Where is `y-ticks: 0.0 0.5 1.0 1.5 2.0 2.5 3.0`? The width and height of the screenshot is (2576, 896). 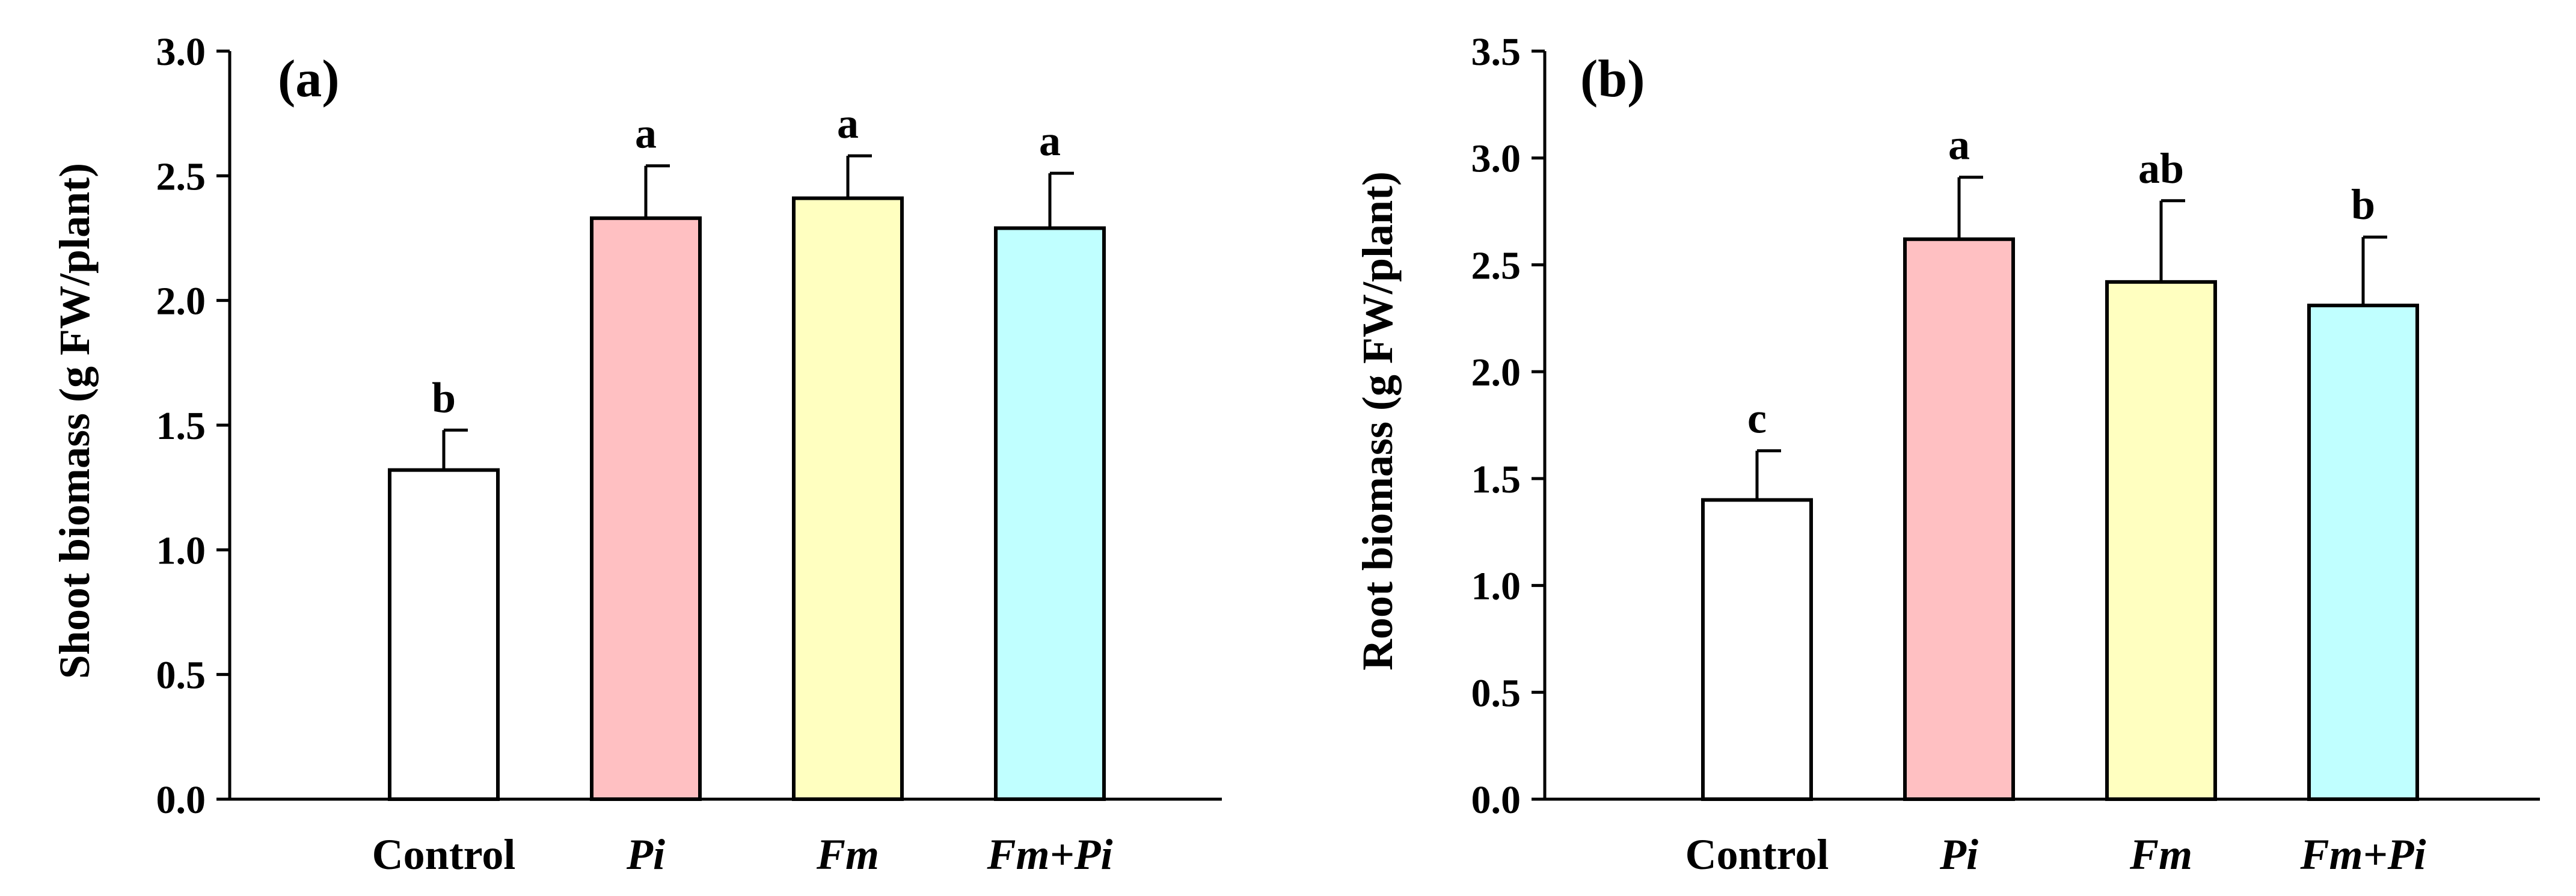
y-ticks: 0.0 0.5 1.0 1.5 2.0 2.5 3.0 is located at coordinates (193, 426).